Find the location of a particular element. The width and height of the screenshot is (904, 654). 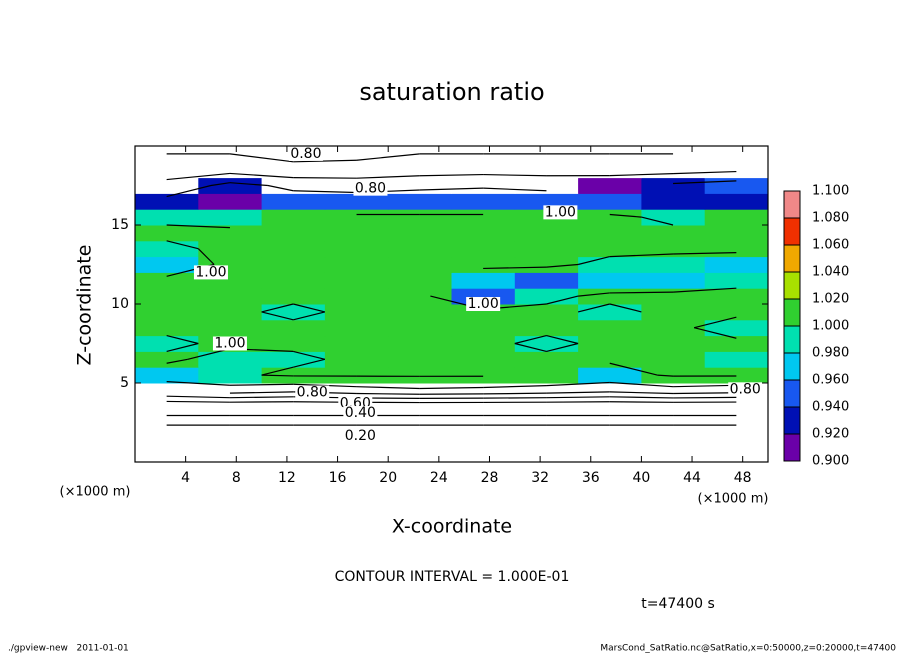

x-tick-label: 4 is located at coordinates (185, 478).